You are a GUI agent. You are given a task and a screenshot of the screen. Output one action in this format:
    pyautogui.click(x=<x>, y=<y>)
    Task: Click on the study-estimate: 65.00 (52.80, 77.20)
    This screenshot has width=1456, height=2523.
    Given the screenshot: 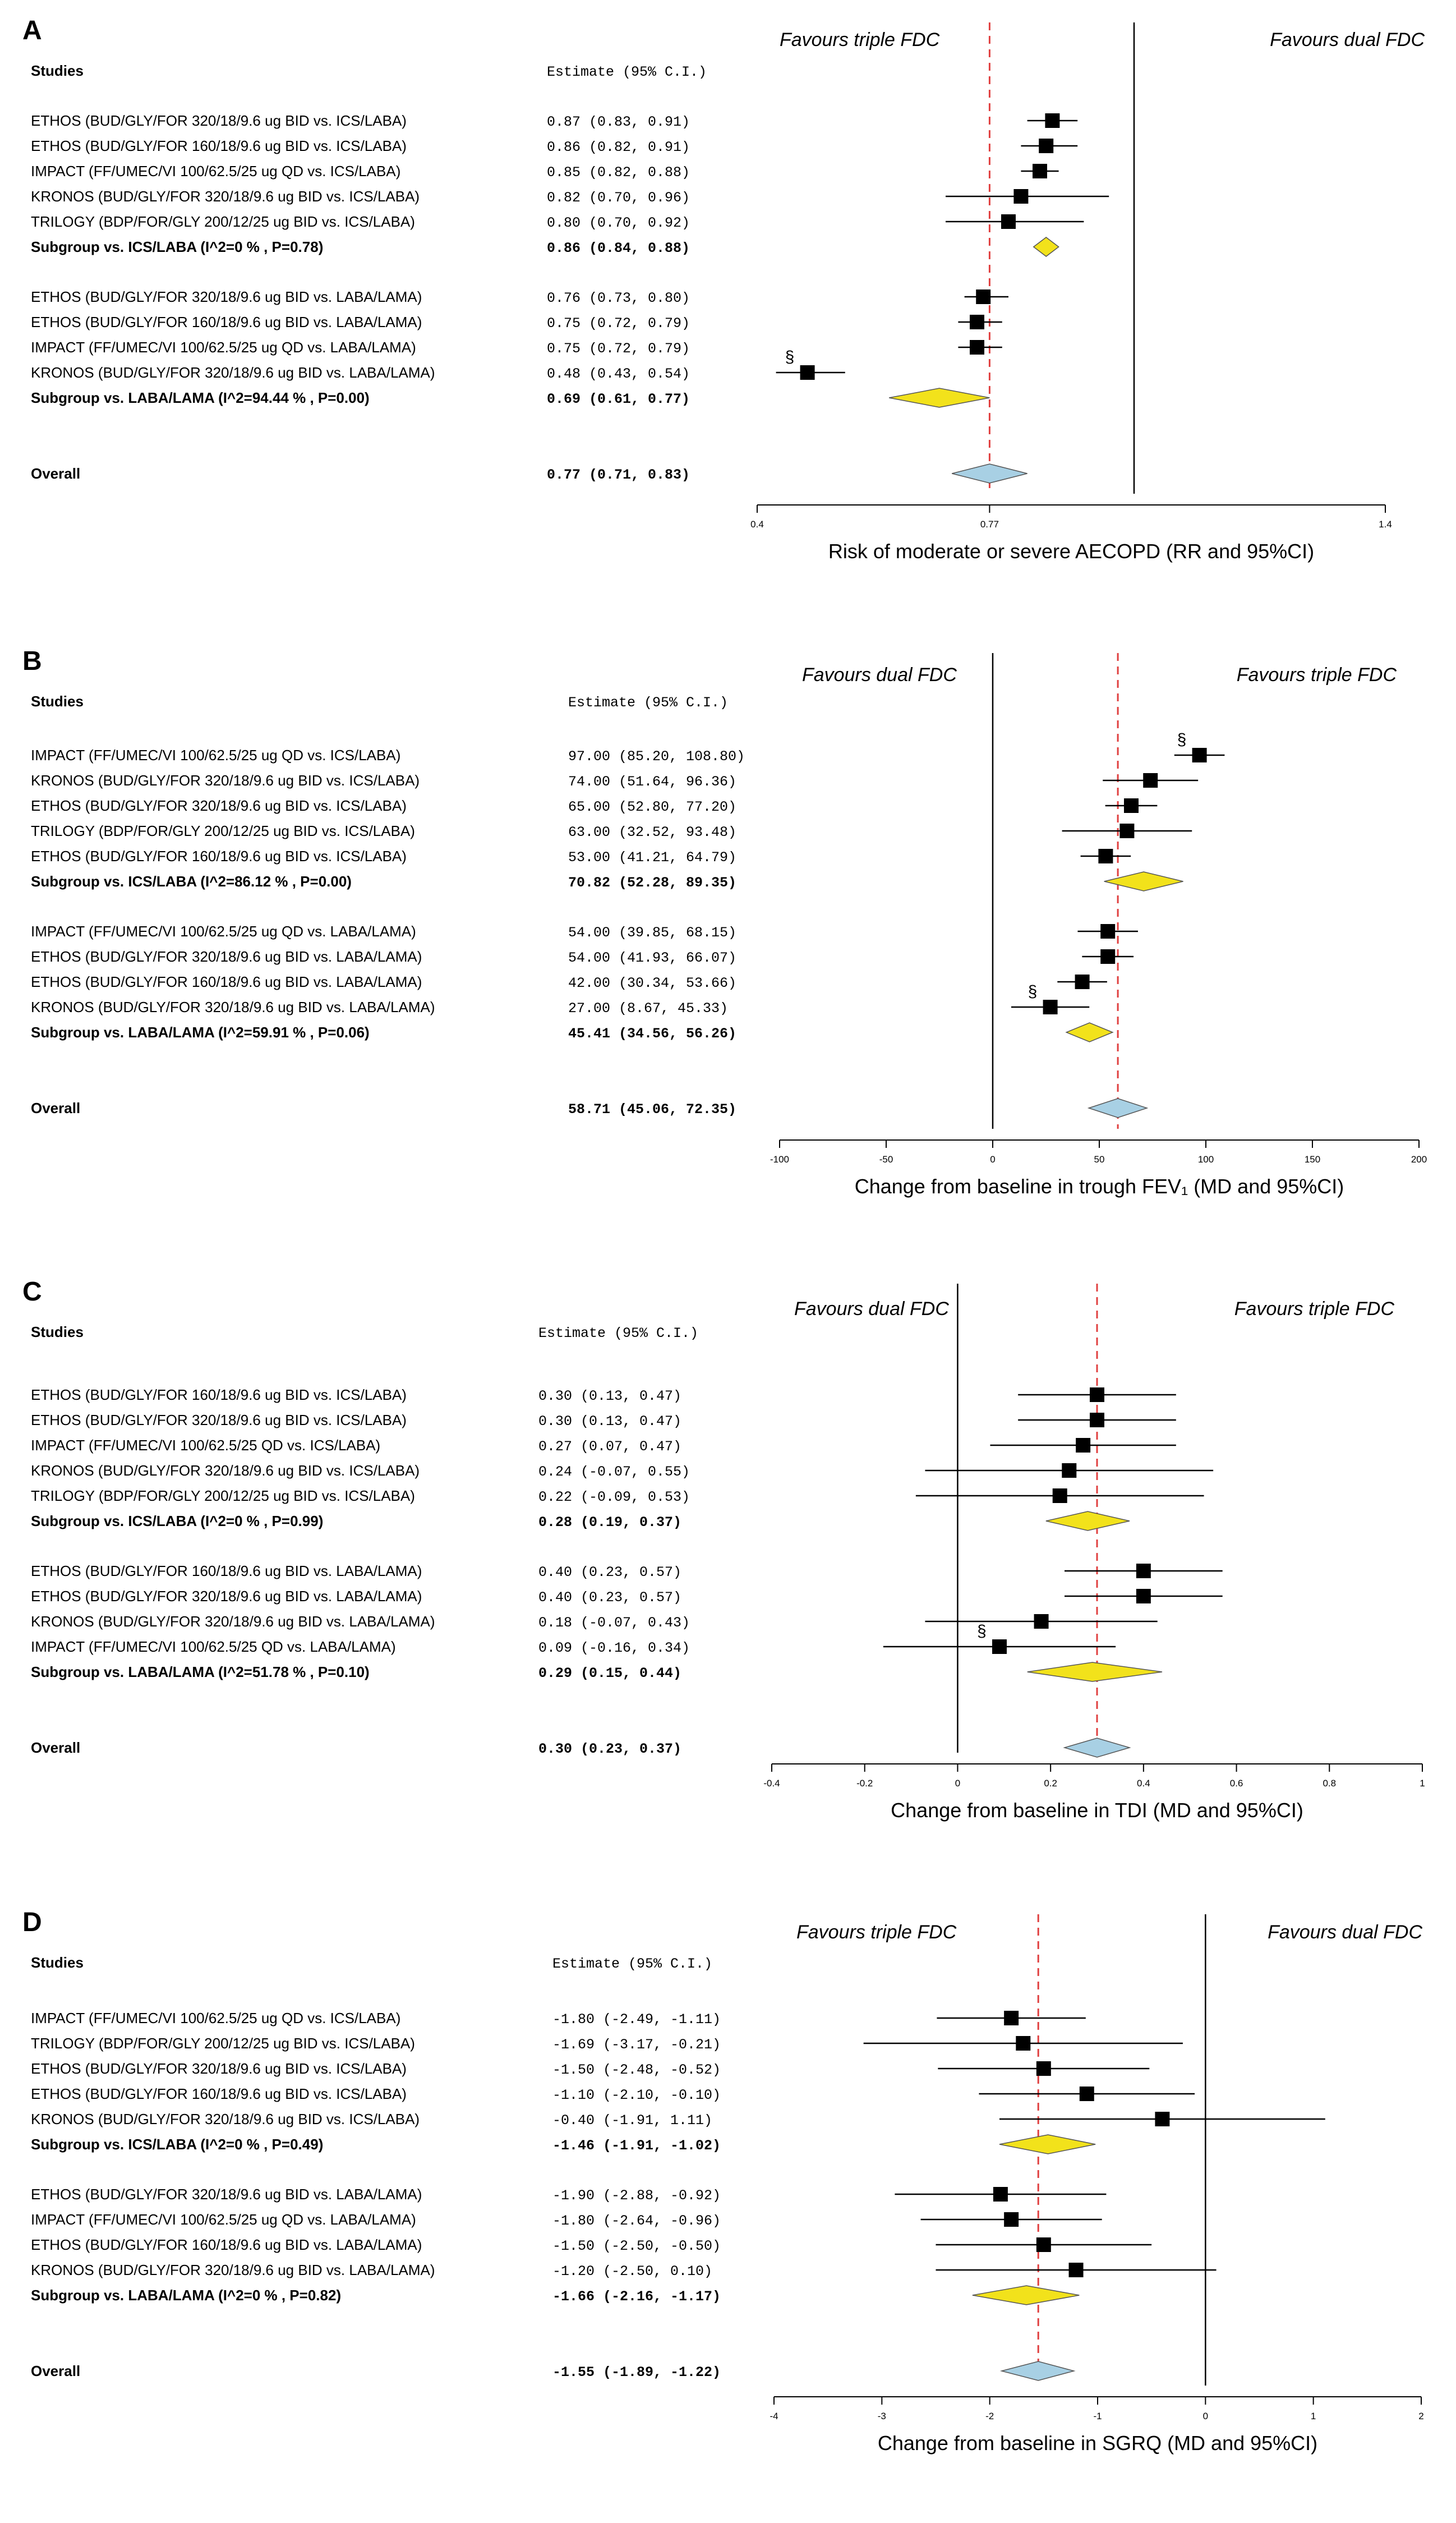 What is the action you would take?
    pyautogui.click(x=652, y=807)
    